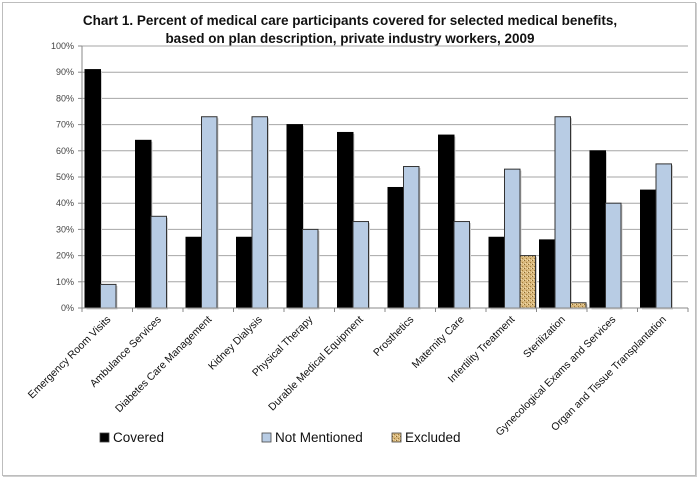  What do you see at coordinates (65, 151) in the screenshot?
I see `y-tick-label: 60%` at bounding box center [65, 151].